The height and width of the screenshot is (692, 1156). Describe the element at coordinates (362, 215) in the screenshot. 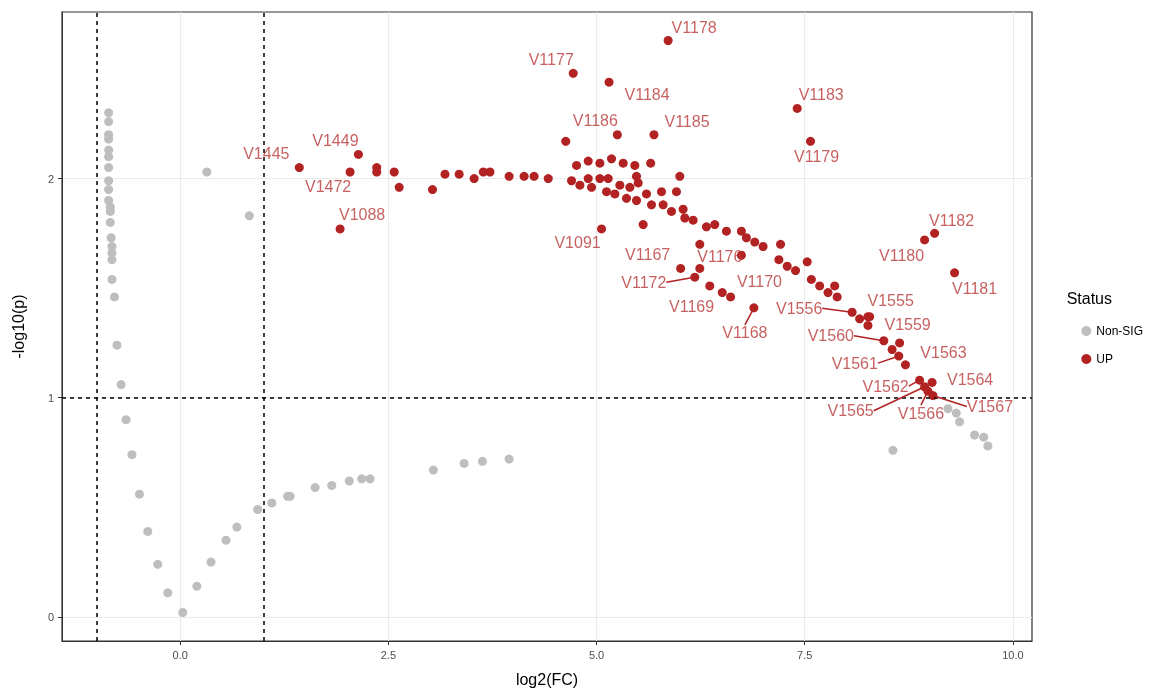

I see `annotation: V1088` at that location.